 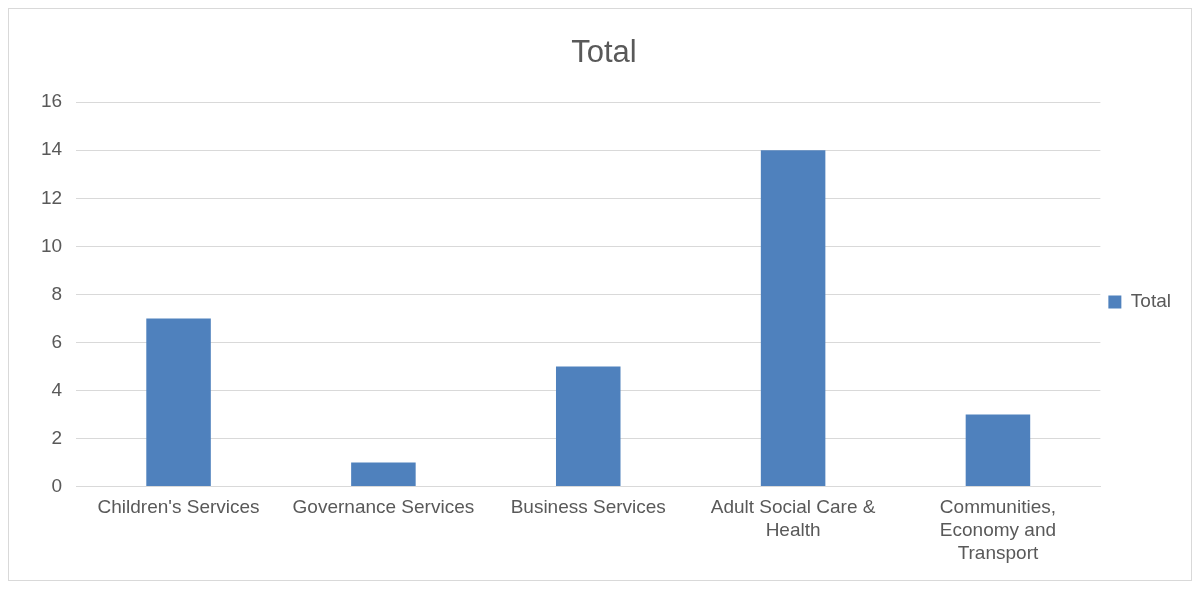 I want to click on x-tick-label: Children's Services, so click(x=178, y=507).